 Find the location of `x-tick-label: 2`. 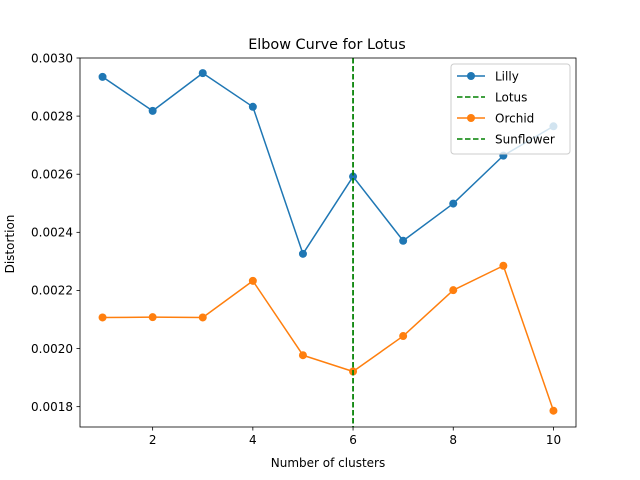

x-tick-label: 2 is located at coordinates (153, 440).